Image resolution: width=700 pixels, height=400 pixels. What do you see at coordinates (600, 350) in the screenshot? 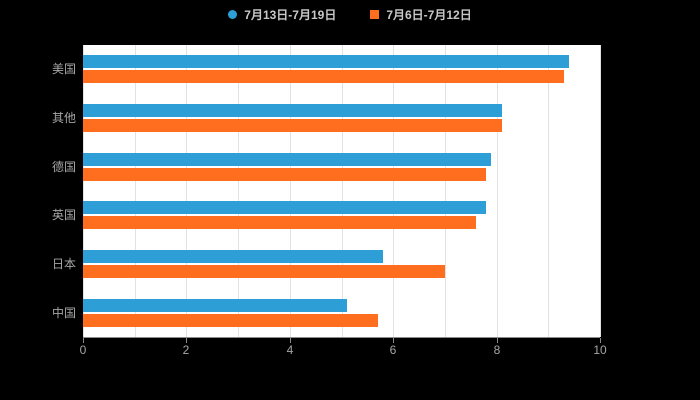
I see `x-tick-label: 10` at bounding box center [600, 350].